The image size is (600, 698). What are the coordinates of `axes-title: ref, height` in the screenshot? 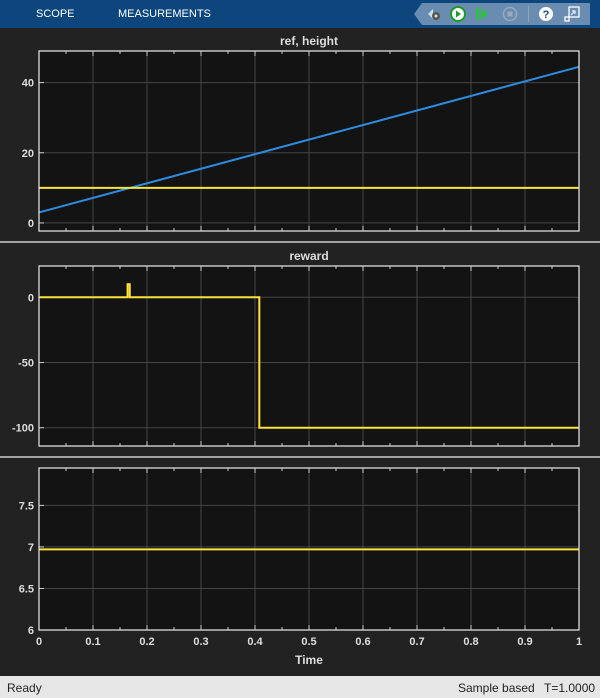 It's located at (309, 41).